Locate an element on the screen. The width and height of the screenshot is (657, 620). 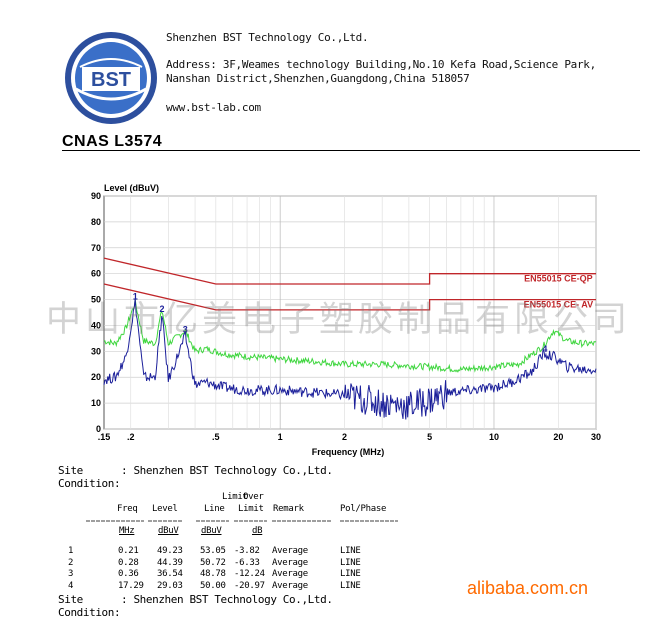
site2-label: Site is located at coordinates (70, 599).